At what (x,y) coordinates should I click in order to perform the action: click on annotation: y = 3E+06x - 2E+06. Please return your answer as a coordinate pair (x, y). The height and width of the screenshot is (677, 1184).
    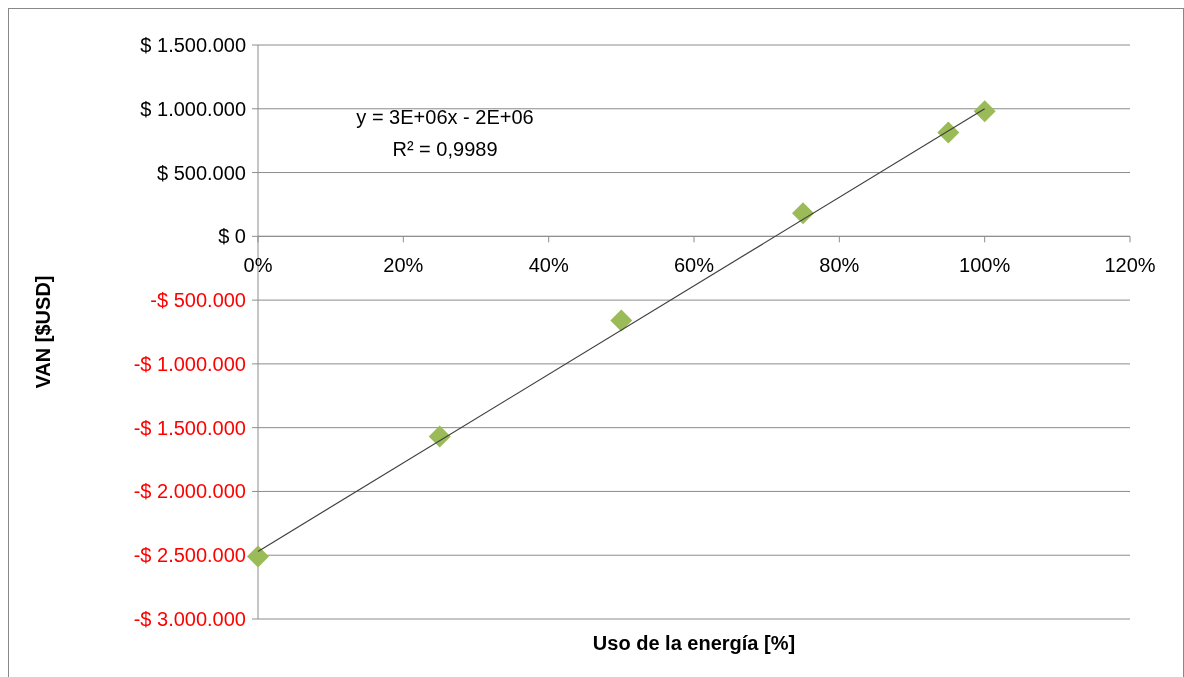
    Looking at the image, I should click on (445, 117).